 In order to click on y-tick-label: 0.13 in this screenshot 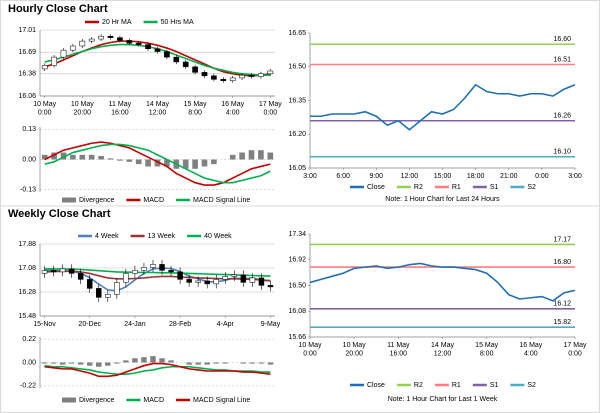, I will do `click(29, 129)`.